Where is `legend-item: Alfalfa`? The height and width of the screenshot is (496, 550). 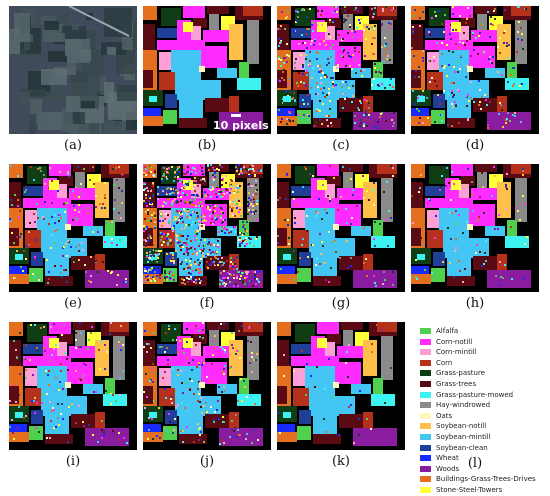
legend-item: Alfalfa is located at coordinates (483, 331).